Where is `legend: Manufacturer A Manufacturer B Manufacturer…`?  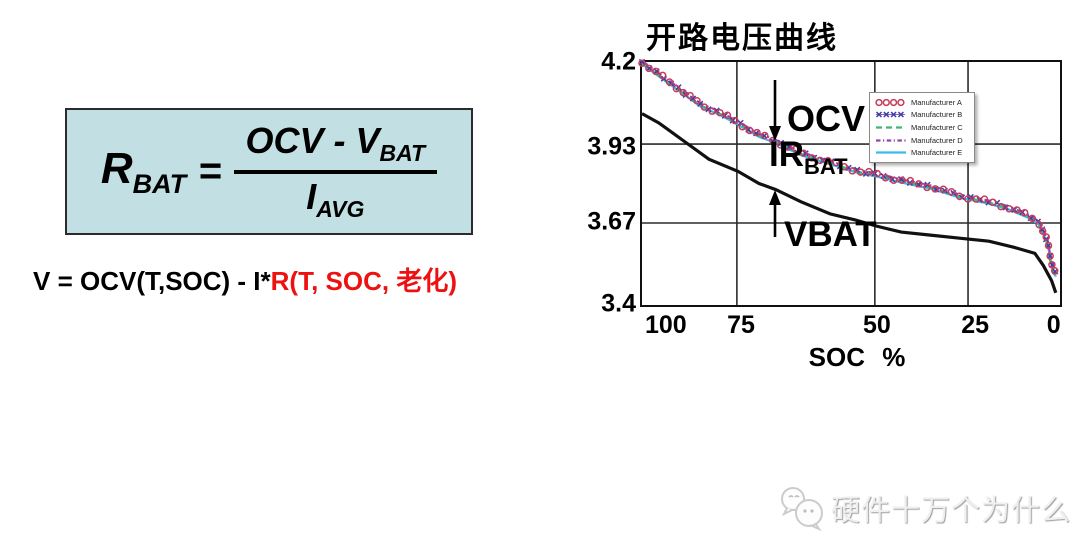
legend: Manufacturer A Manufacturer B Manufacturer… is located at coordinates (922, 127).